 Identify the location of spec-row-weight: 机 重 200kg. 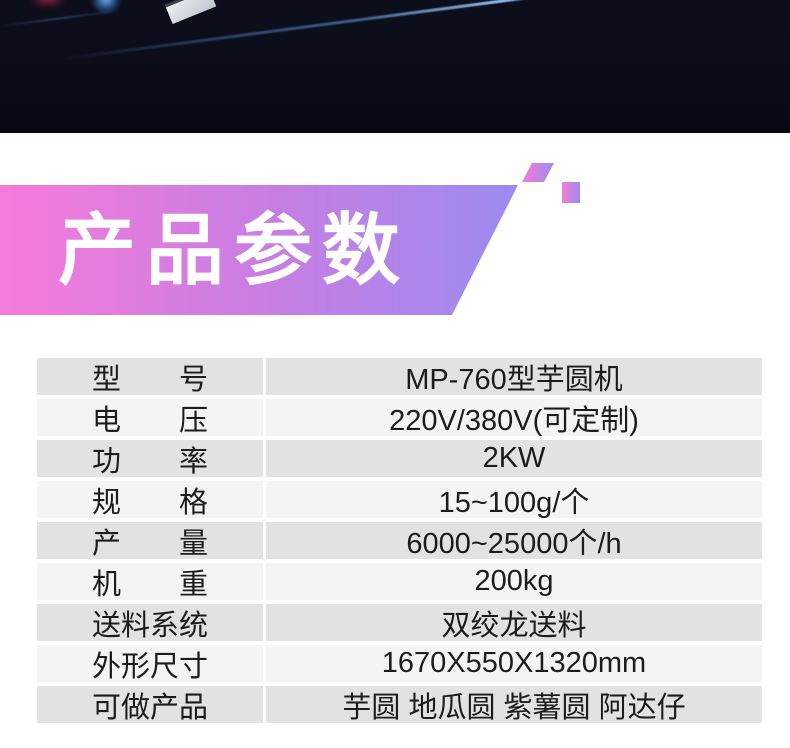
(399, 582).